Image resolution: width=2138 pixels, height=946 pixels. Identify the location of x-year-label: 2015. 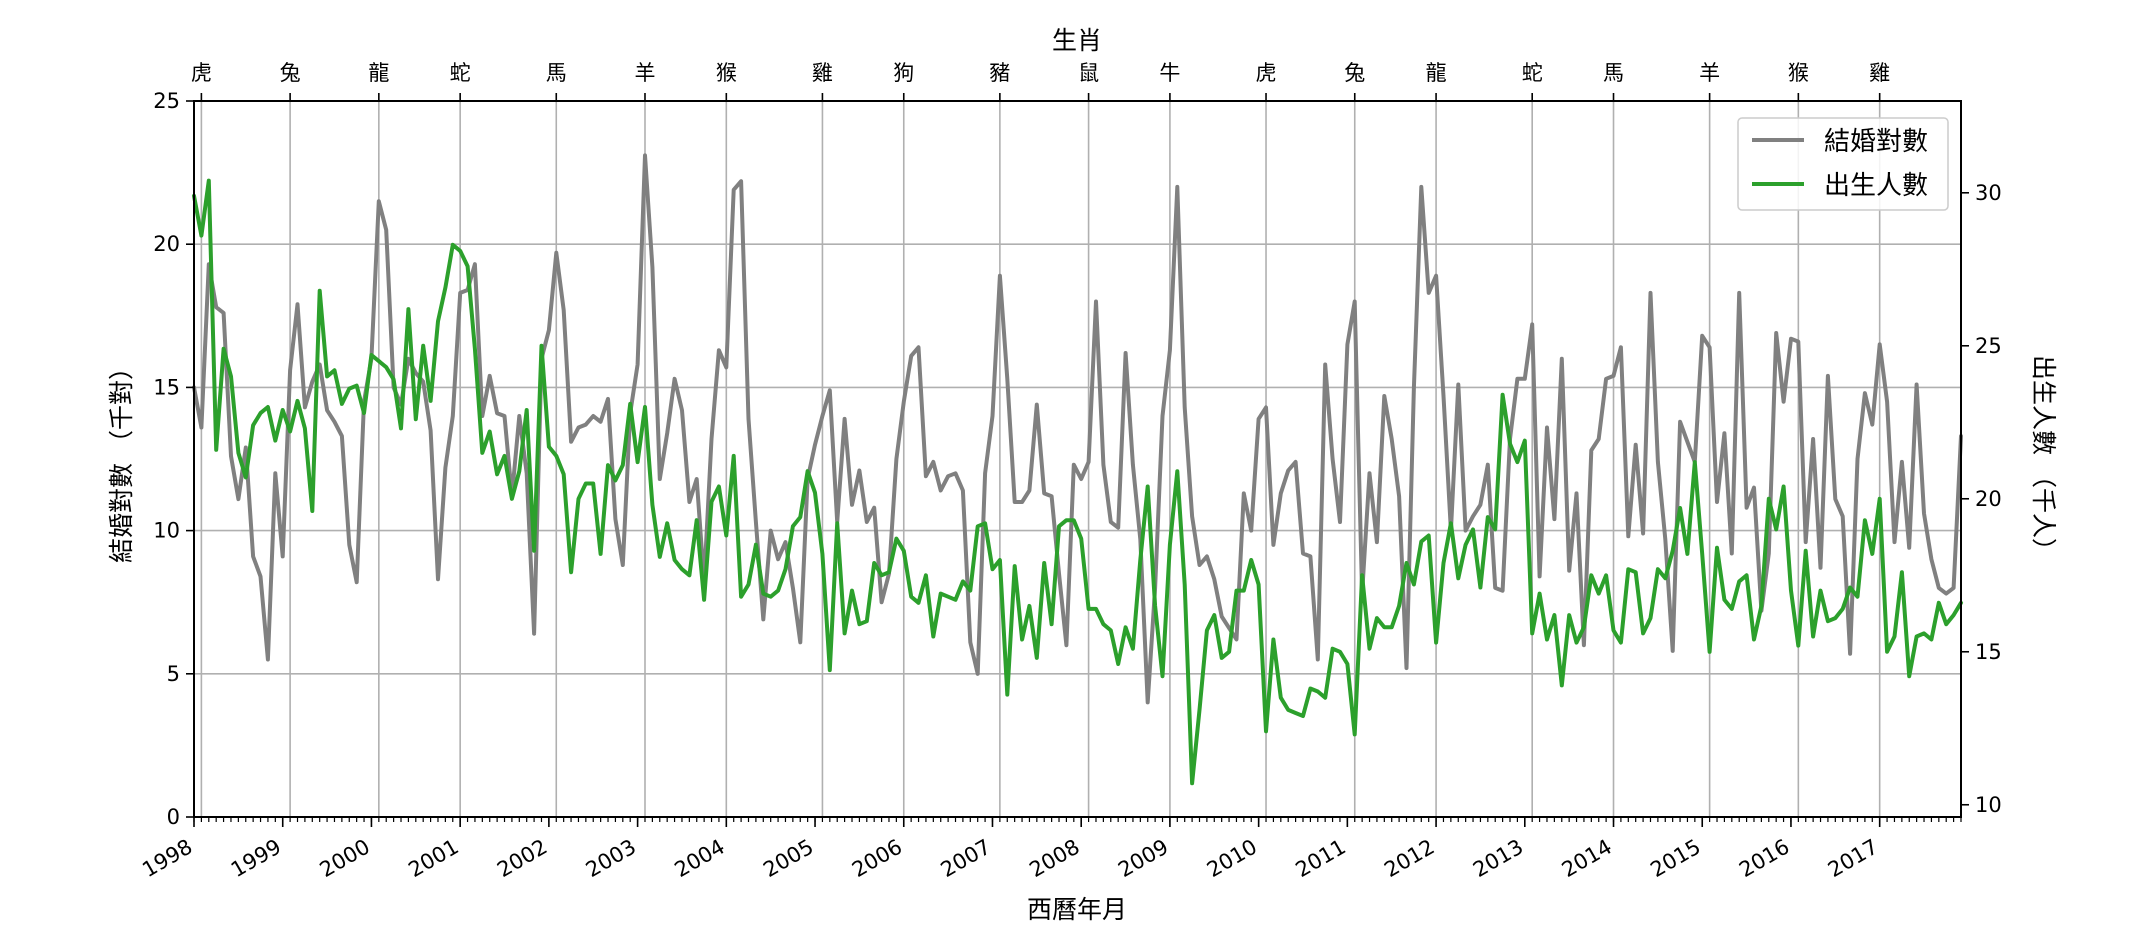
(1675, 859).